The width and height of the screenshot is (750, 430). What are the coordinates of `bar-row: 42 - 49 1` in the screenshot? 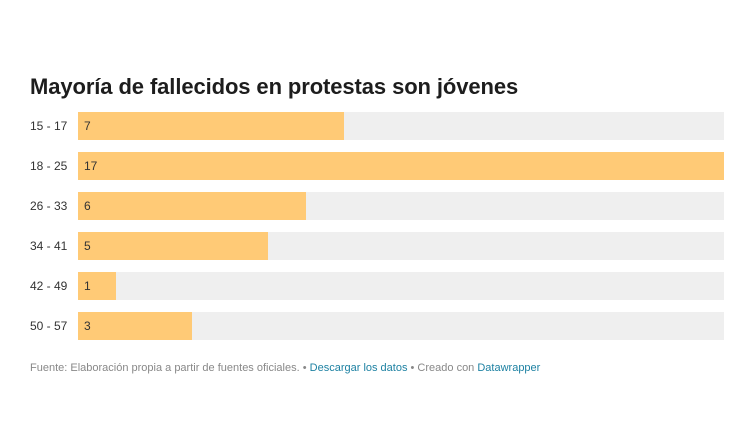 It's located at (378, 286).